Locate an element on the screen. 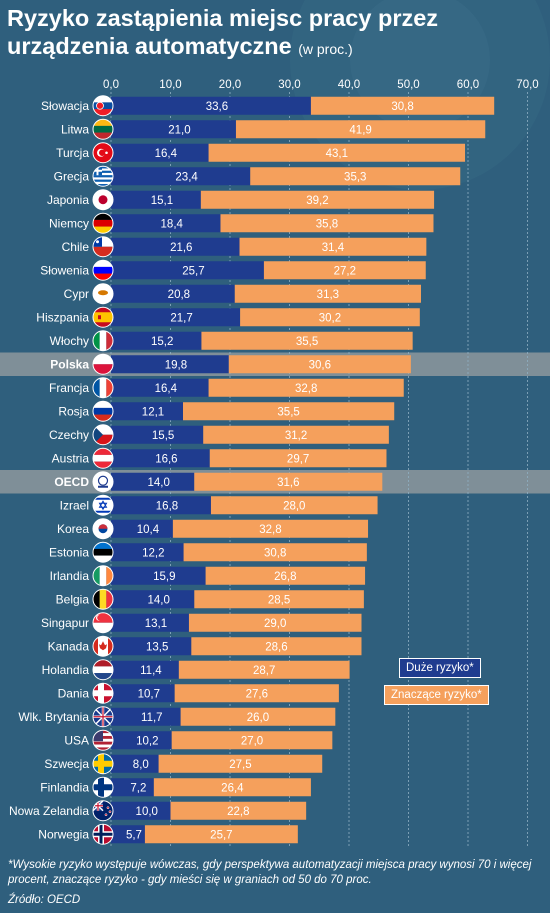  data-label-significant-risk: 29,0 is located at coordinates (275, 624).